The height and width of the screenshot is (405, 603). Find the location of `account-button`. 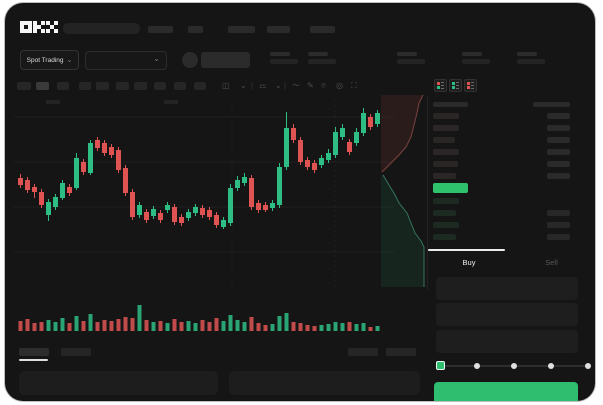

account-button is located at coordinates (225, 60).